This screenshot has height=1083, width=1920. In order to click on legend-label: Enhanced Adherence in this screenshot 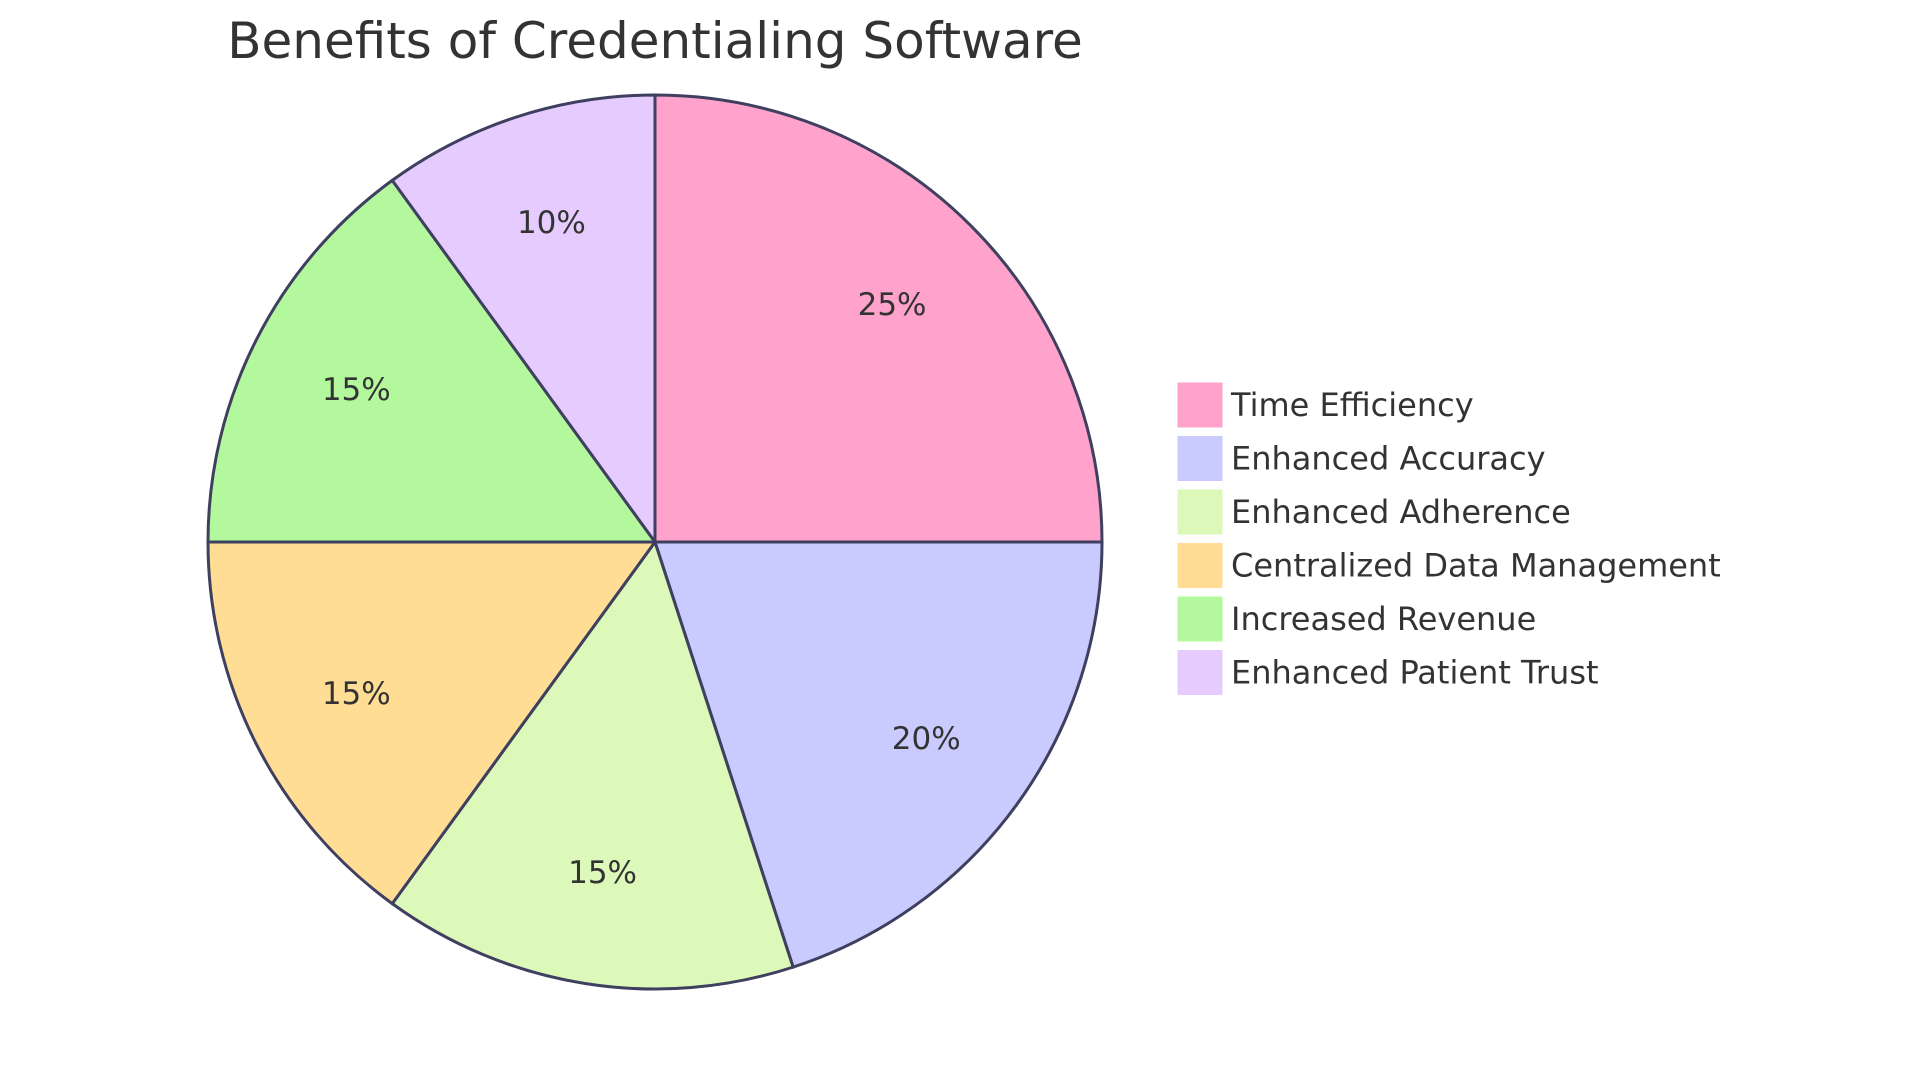, I will do `click(1401, 512)`.